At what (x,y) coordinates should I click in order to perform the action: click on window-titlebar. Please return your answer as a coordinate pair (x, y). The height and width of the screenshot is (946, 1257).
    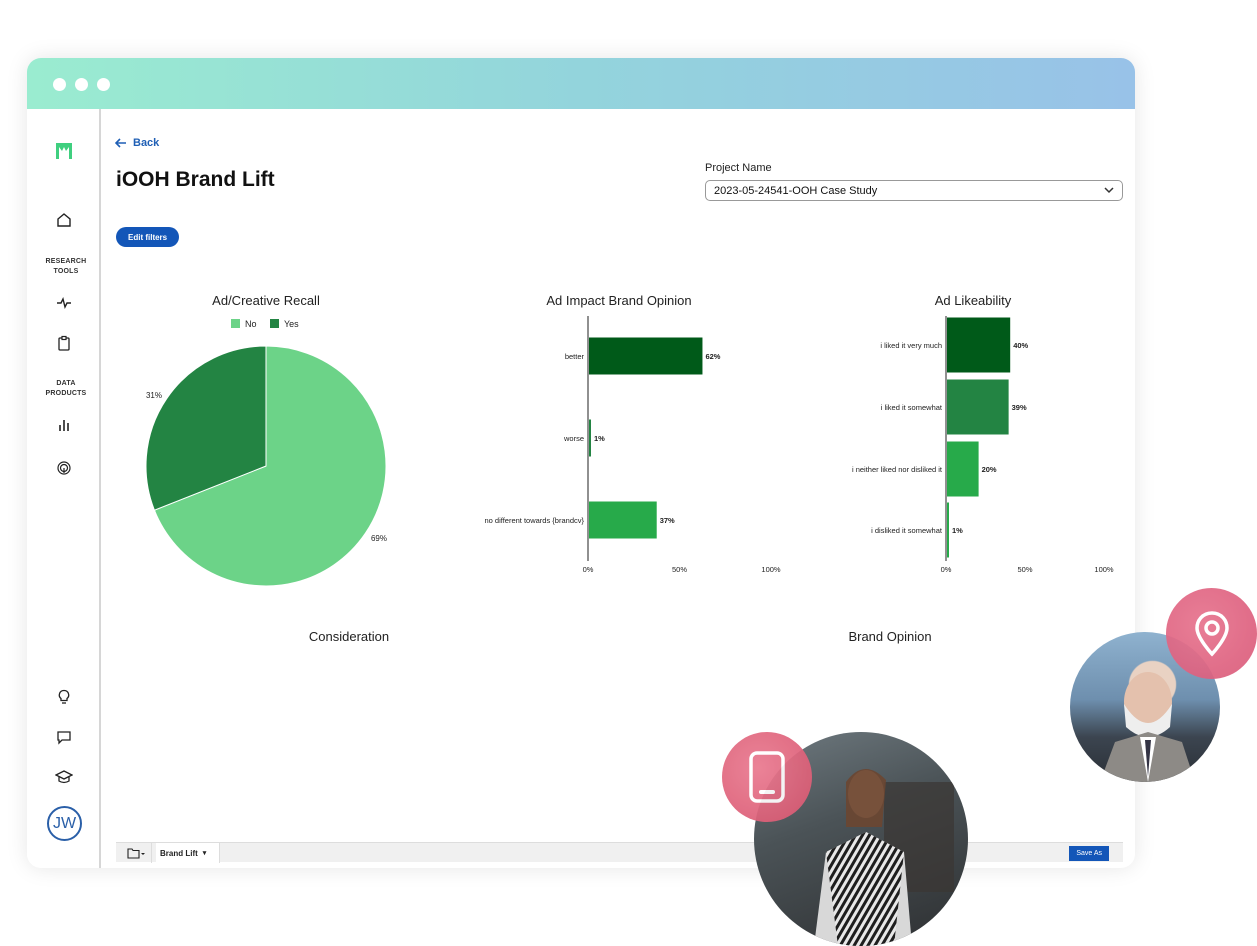
    Looking at the image, I should click on (581, 83).